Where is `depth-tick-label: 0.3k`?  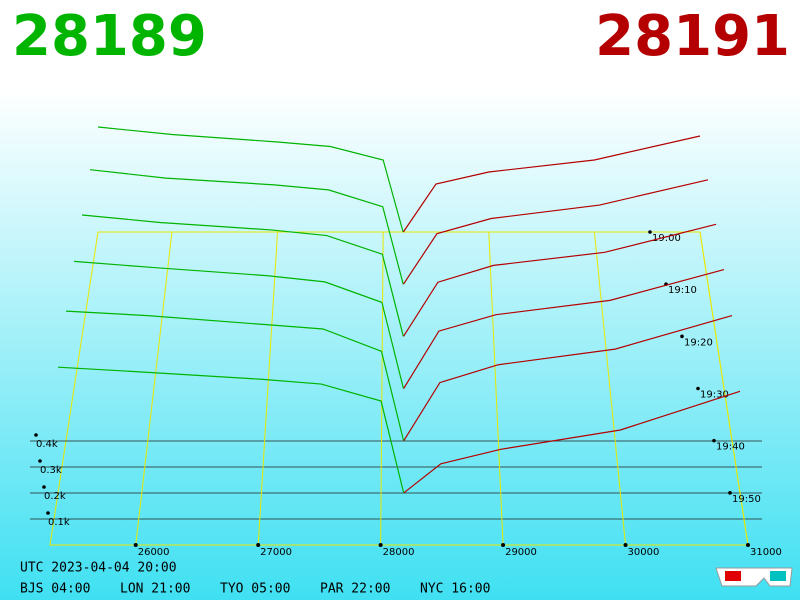 depth-tick-label: 0.3k is located at coordinates (51, 470).